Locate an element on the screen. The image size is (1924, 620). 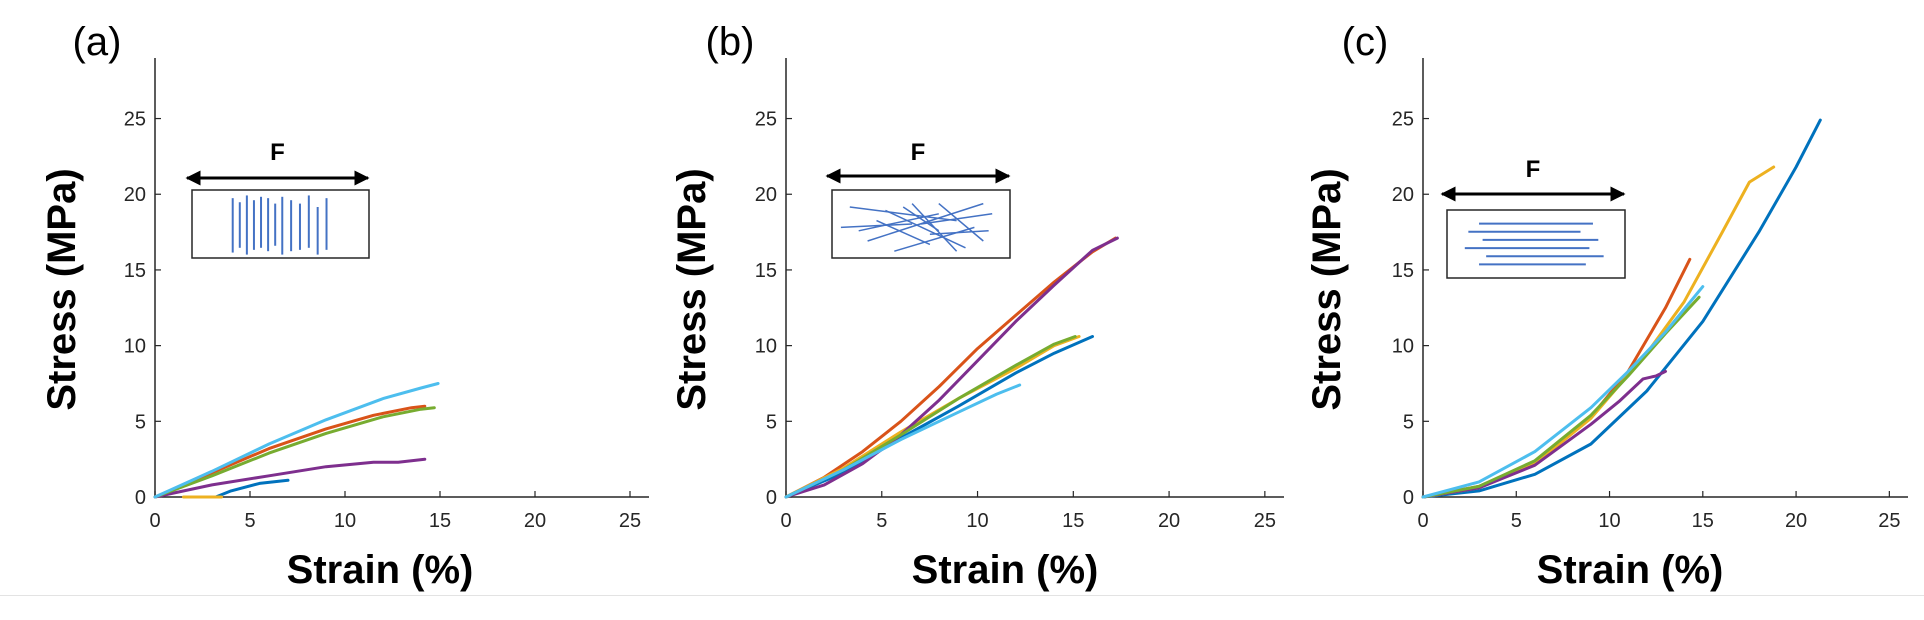
bottom-divider is located at coordinates (962, 595).